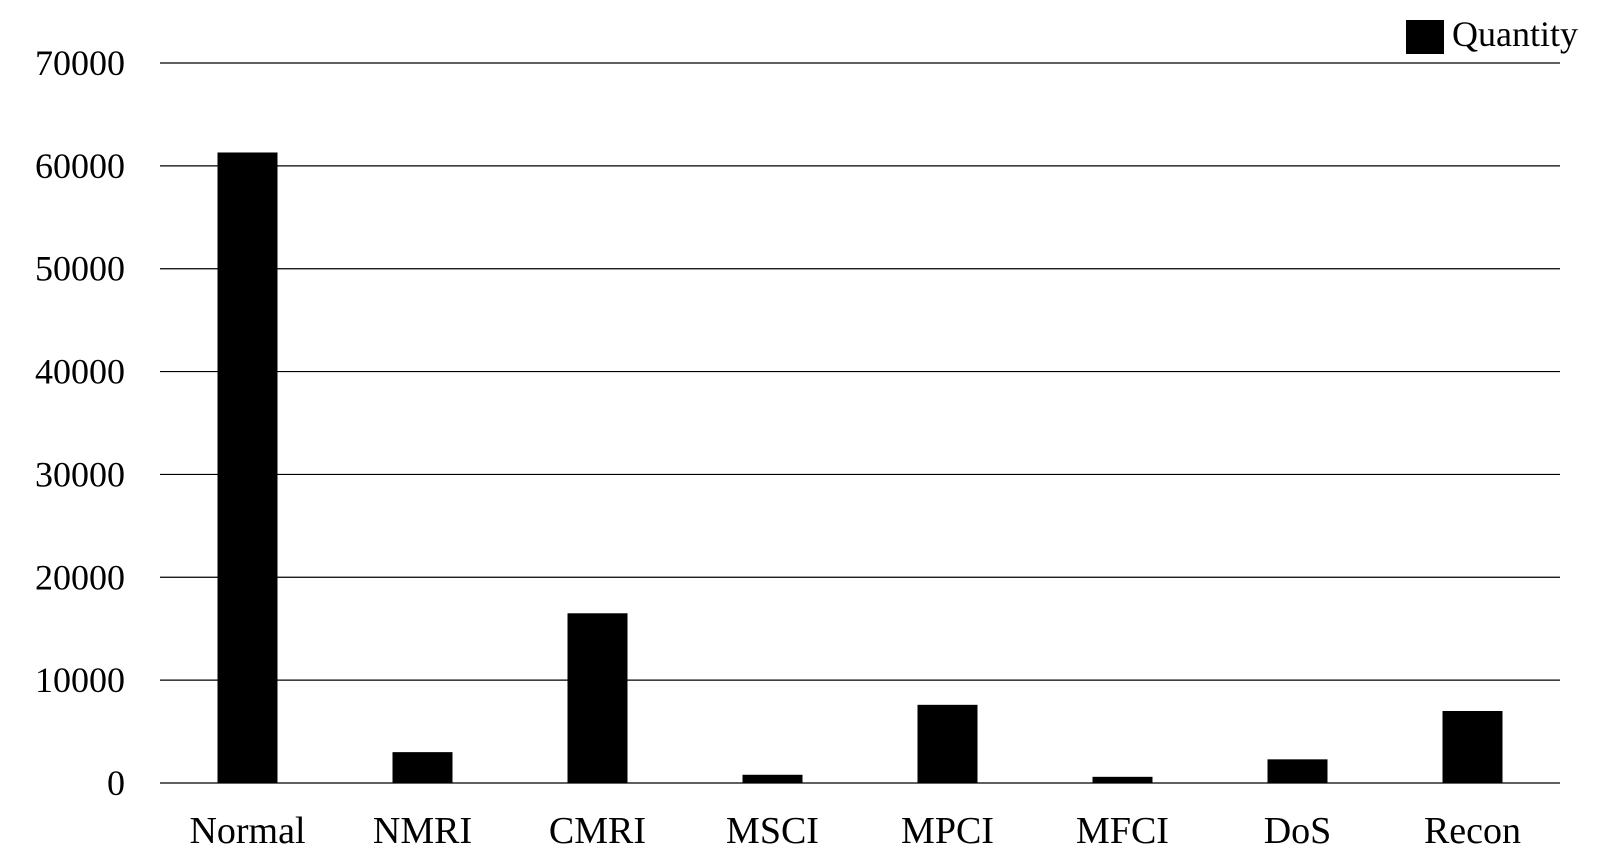  What do you see at coordinates (80, 269) in the screenshot?
I see `y-tick-label: 50000` at bounding box center [80, 269].